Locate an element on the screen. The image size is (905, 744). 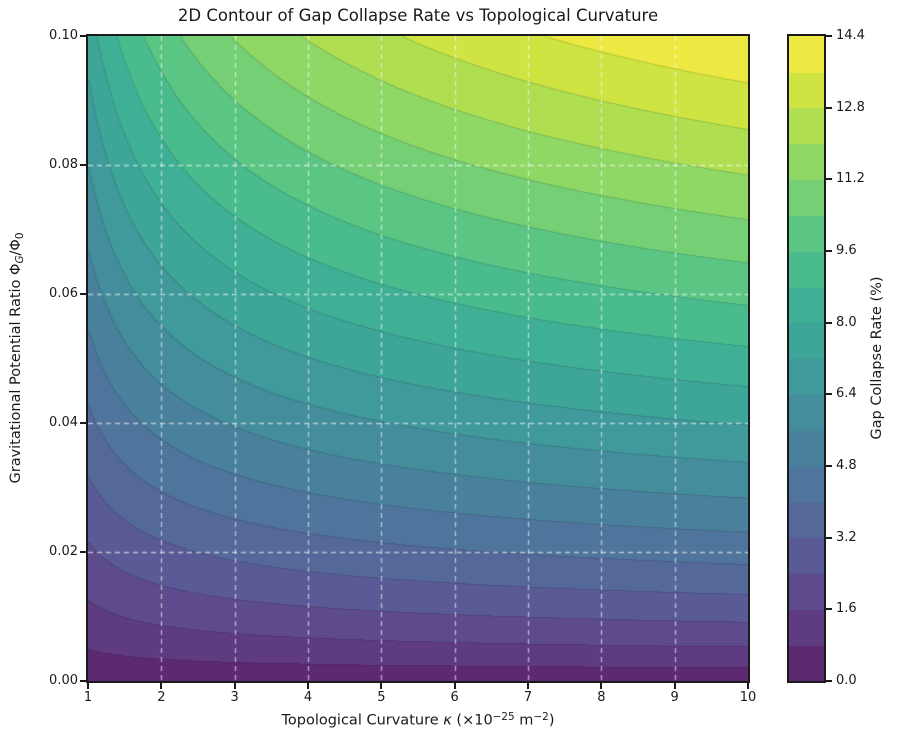
colorbar-tick-label: 1.6 is located at coordinates (846, 609).